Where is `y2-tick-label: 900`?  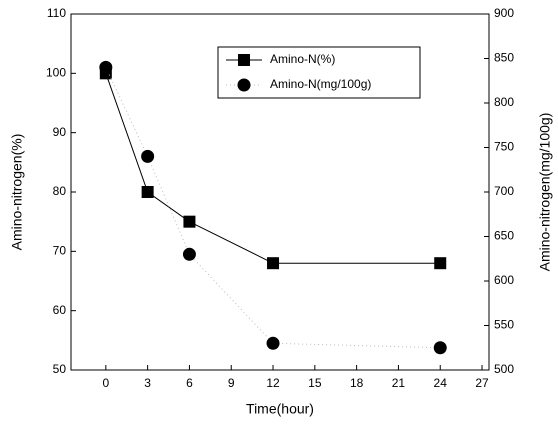 y2-tick-label: 900 is located at coordinates (504, 13).